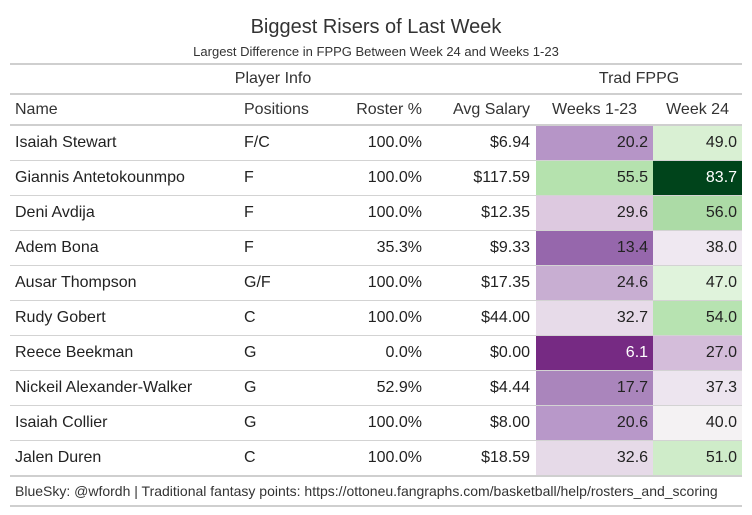 This screenshot has width=752, height=515. Describe the element at coordinates (482, 283) in the screenshot. I see `cell-avg-salary: $17.35` at that location.